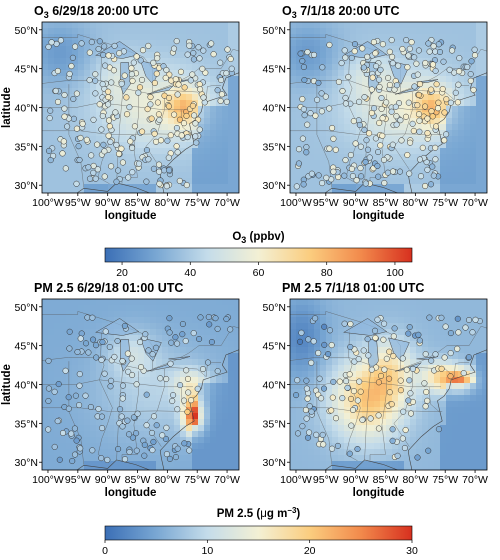 This screenshot has width=500, height=560. What do you see at coordinates (258, 255) in the screenshot?
I see `colorbar-gradient` at bounding box center [258, 255].